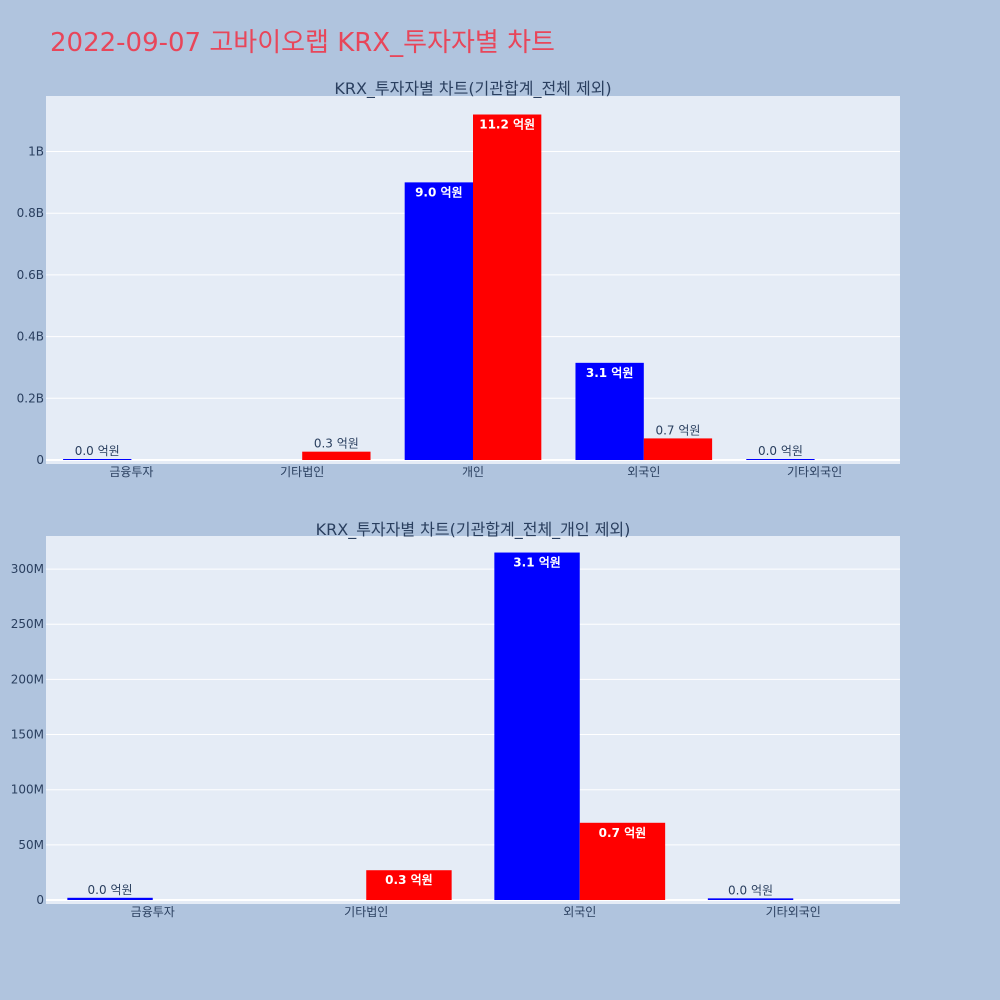  Describe the element at coordinates (473, 530) in the screenshot. I see `chart-title: KRX_투자자별 차트(기관합계_전체_개인 제외)` at that location.